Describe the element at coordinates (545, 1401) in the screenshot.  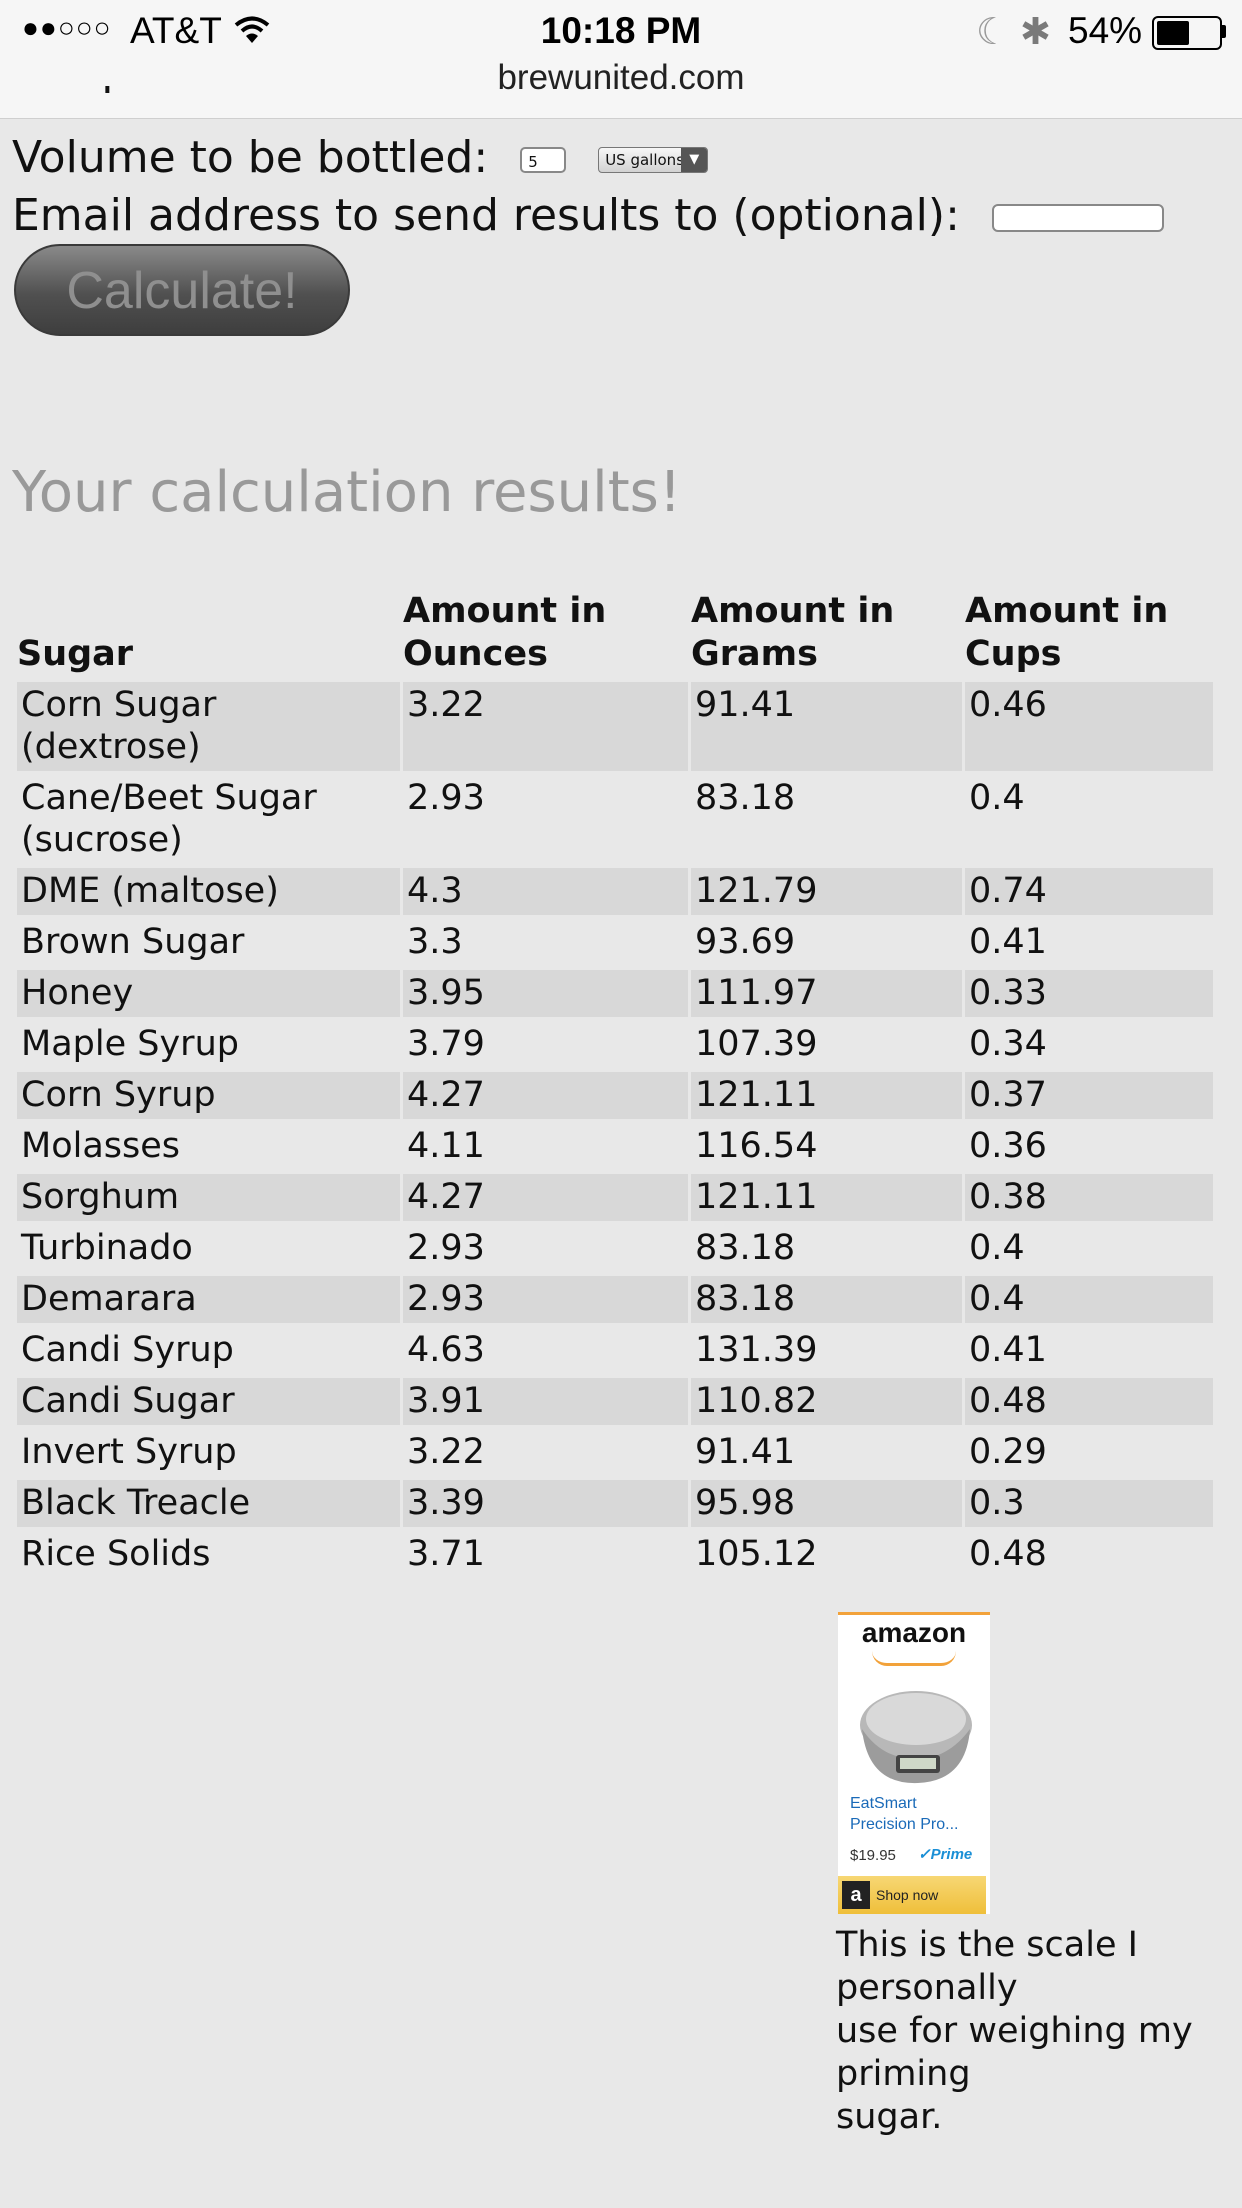
I see `ounces-cell: 3.91` at that location.